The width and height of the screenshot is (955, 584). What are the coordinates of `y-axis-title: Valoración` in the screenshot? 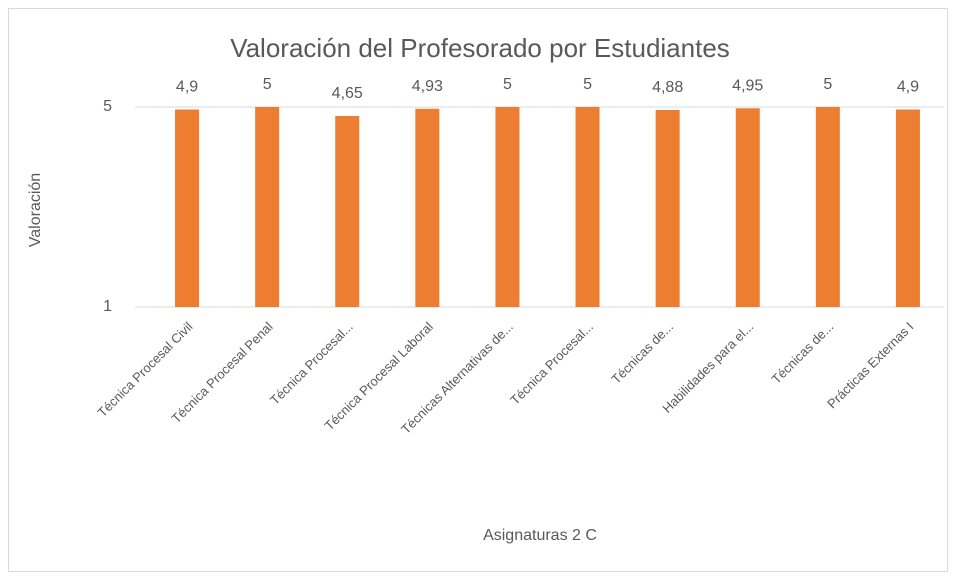 It's located at (35, 210).